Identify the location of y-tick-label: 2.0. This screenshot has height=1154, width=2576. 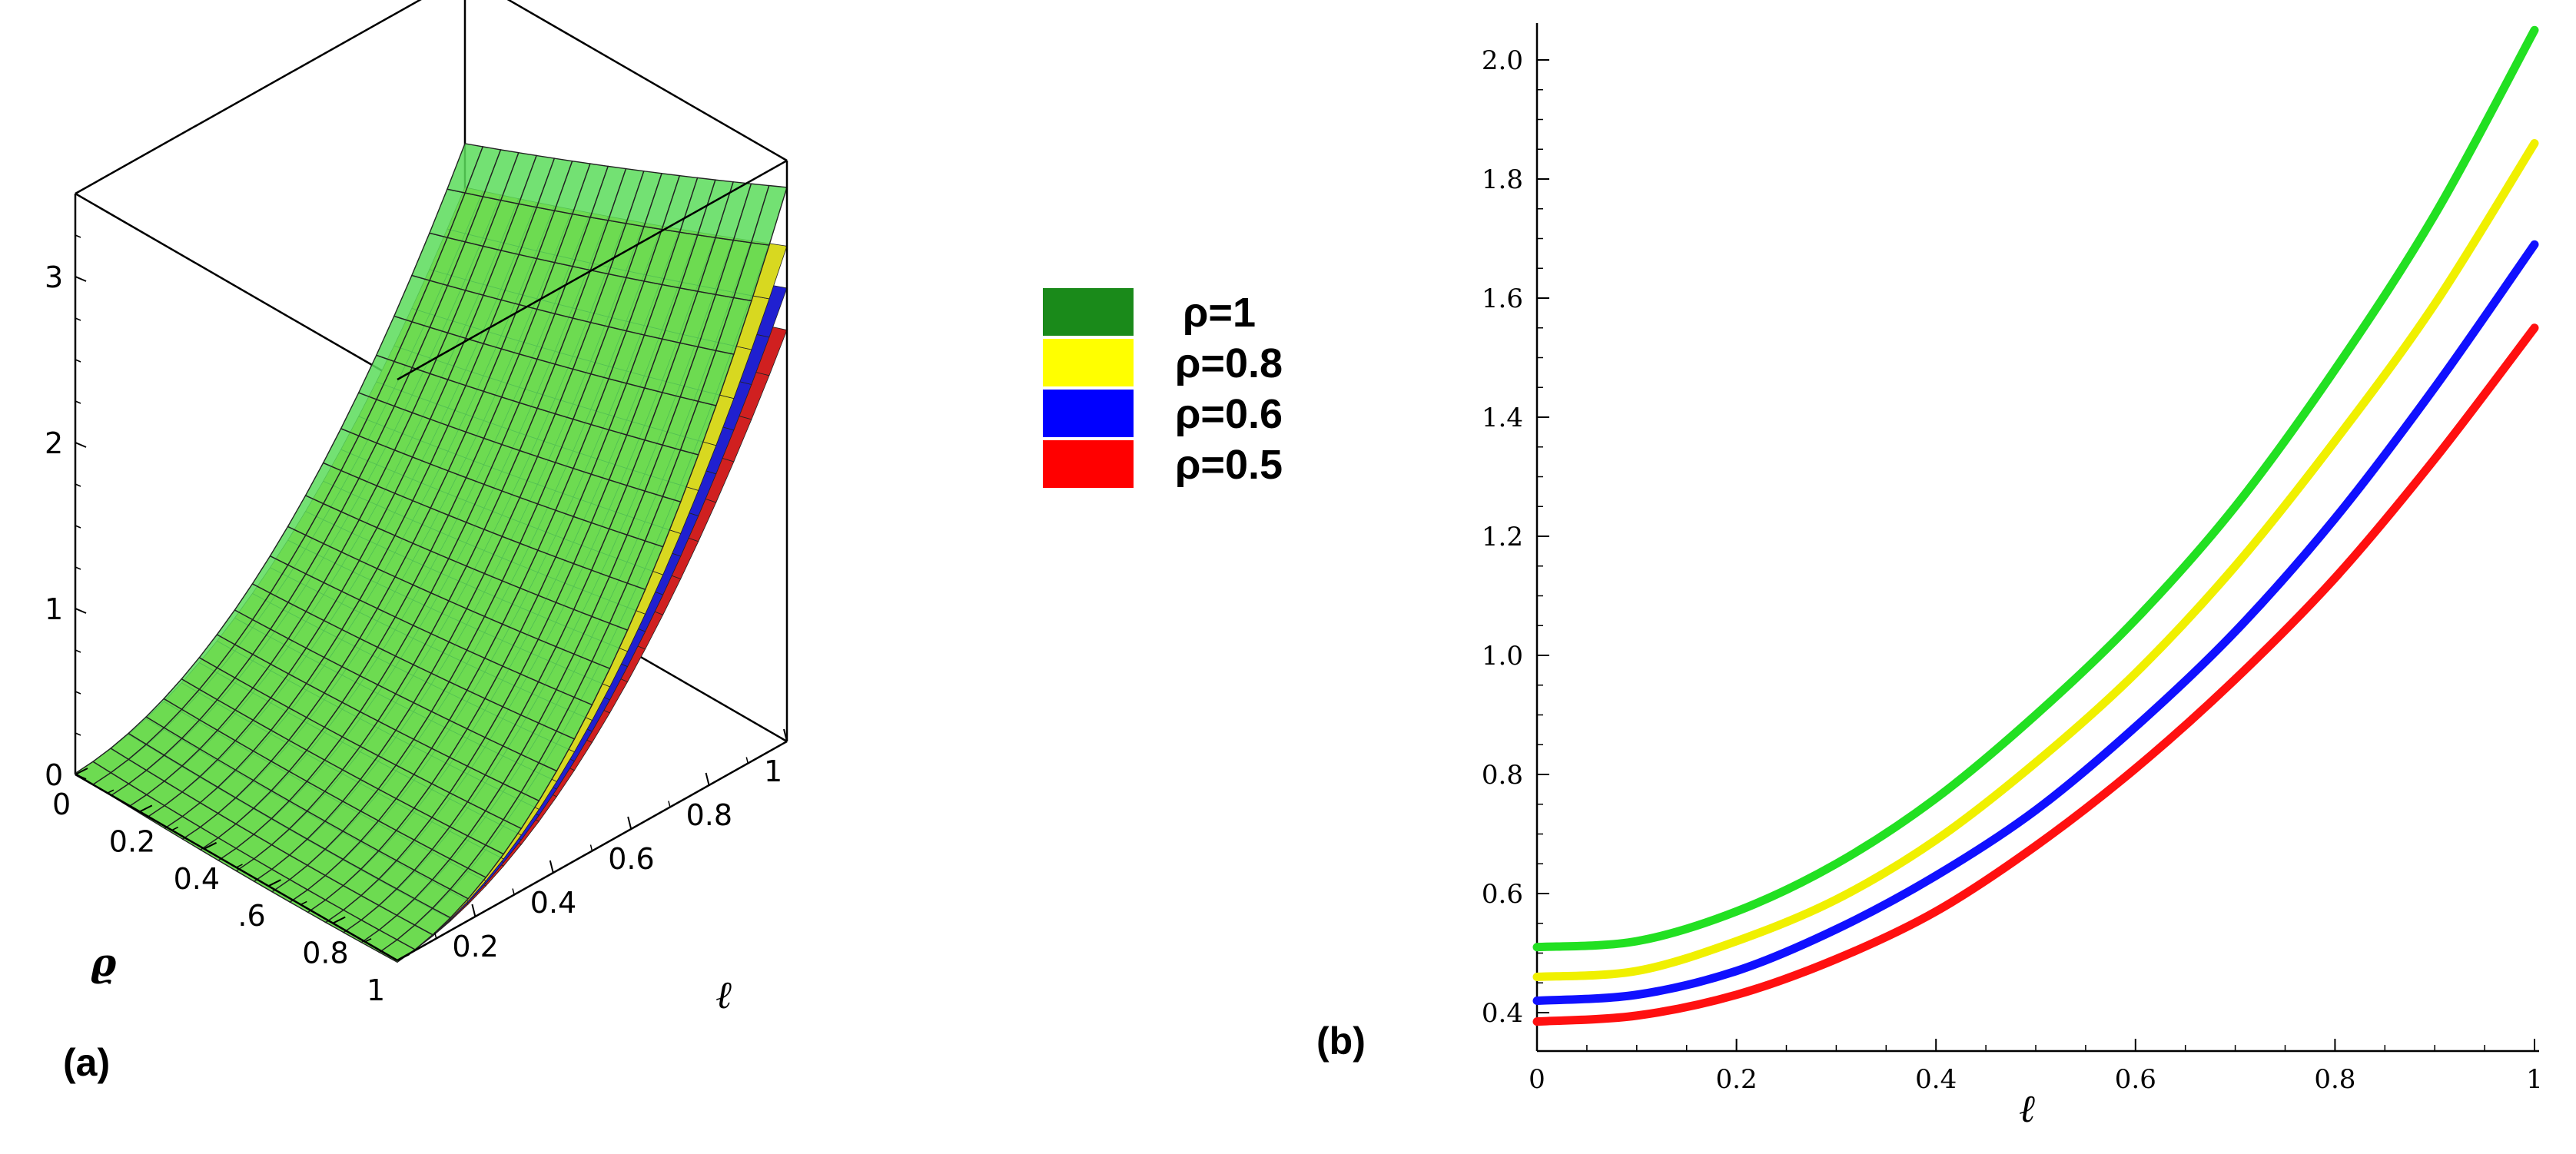
(1502, 60).